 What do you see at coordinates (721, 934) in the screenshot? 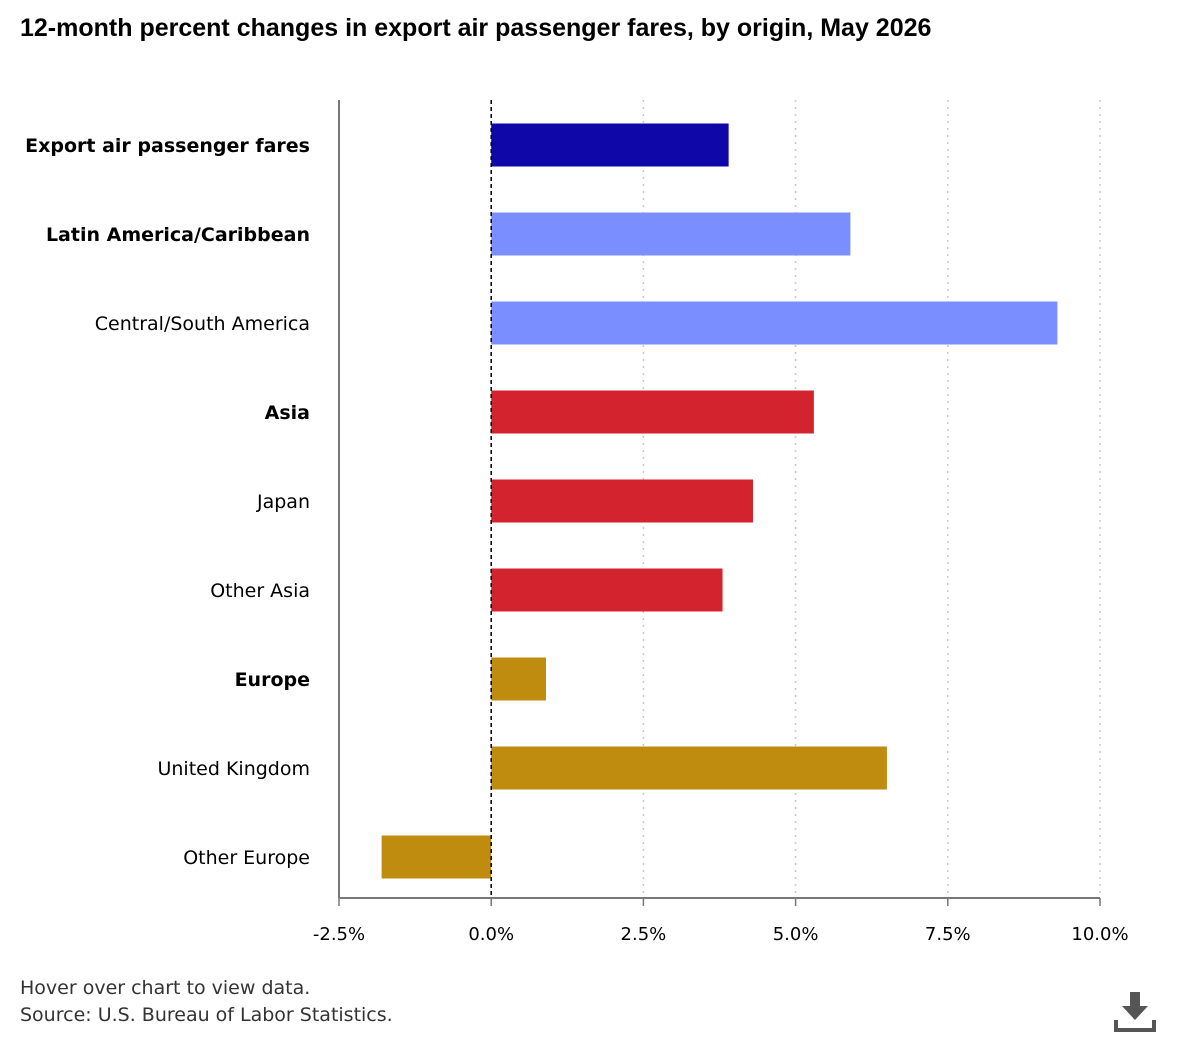
I see `x-tick-labels: -2.5% 0.0% 2.5% 5.0% 7.5% 10.0%` at bounding box center [721, 934].